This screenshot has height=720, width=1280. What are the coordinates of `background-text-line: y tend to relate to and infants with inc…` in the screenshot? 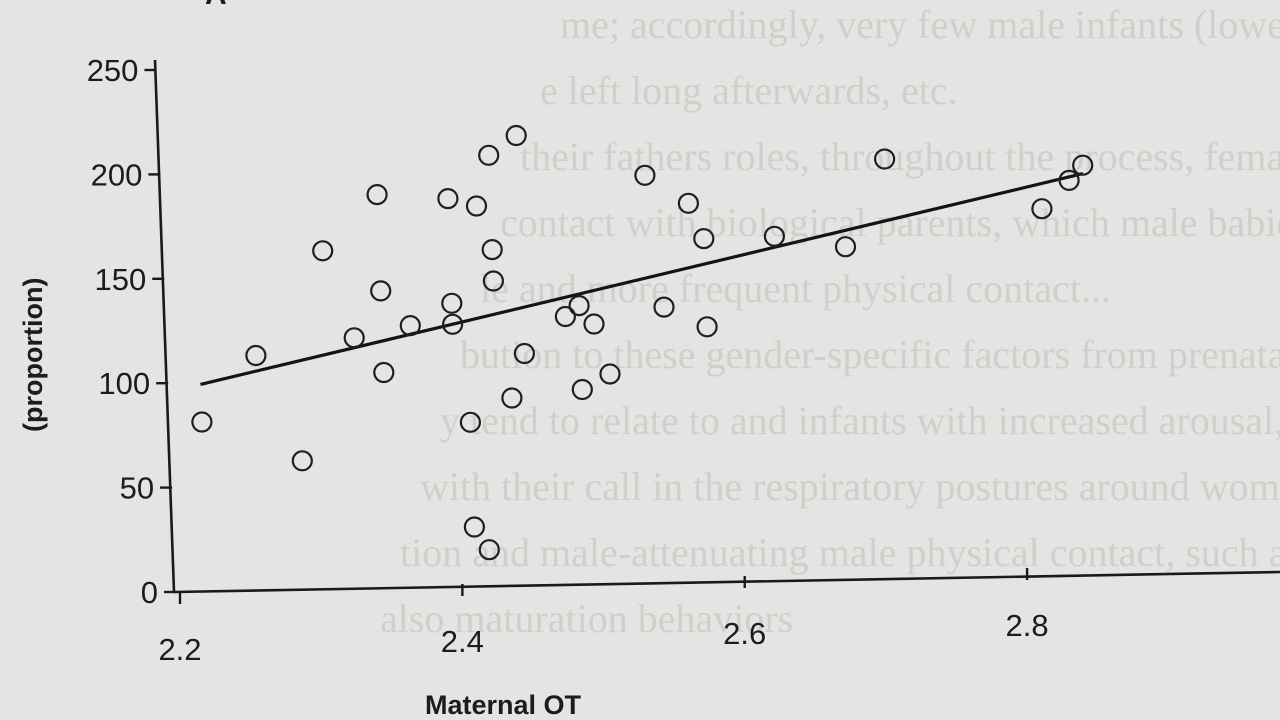 It's located at (860, 420).